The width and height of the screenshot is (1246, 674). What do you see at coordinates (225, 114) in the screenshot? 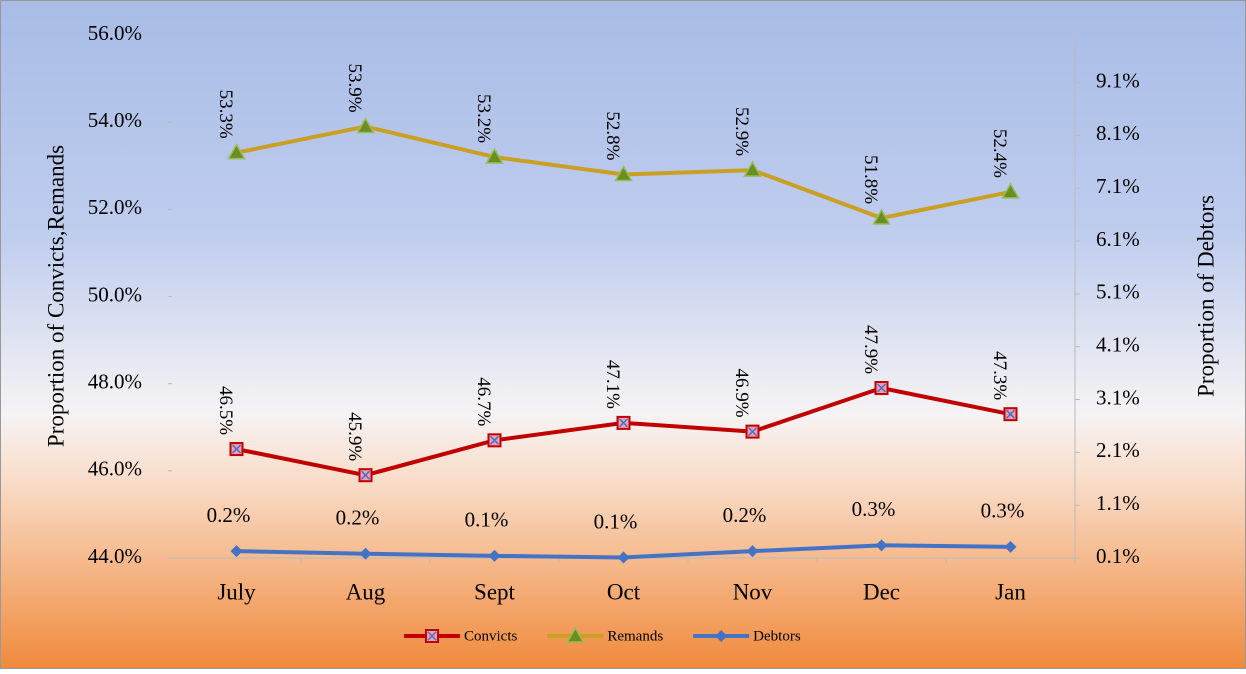
I see `data-label: 53.3%` at bounding box center [225, 114].